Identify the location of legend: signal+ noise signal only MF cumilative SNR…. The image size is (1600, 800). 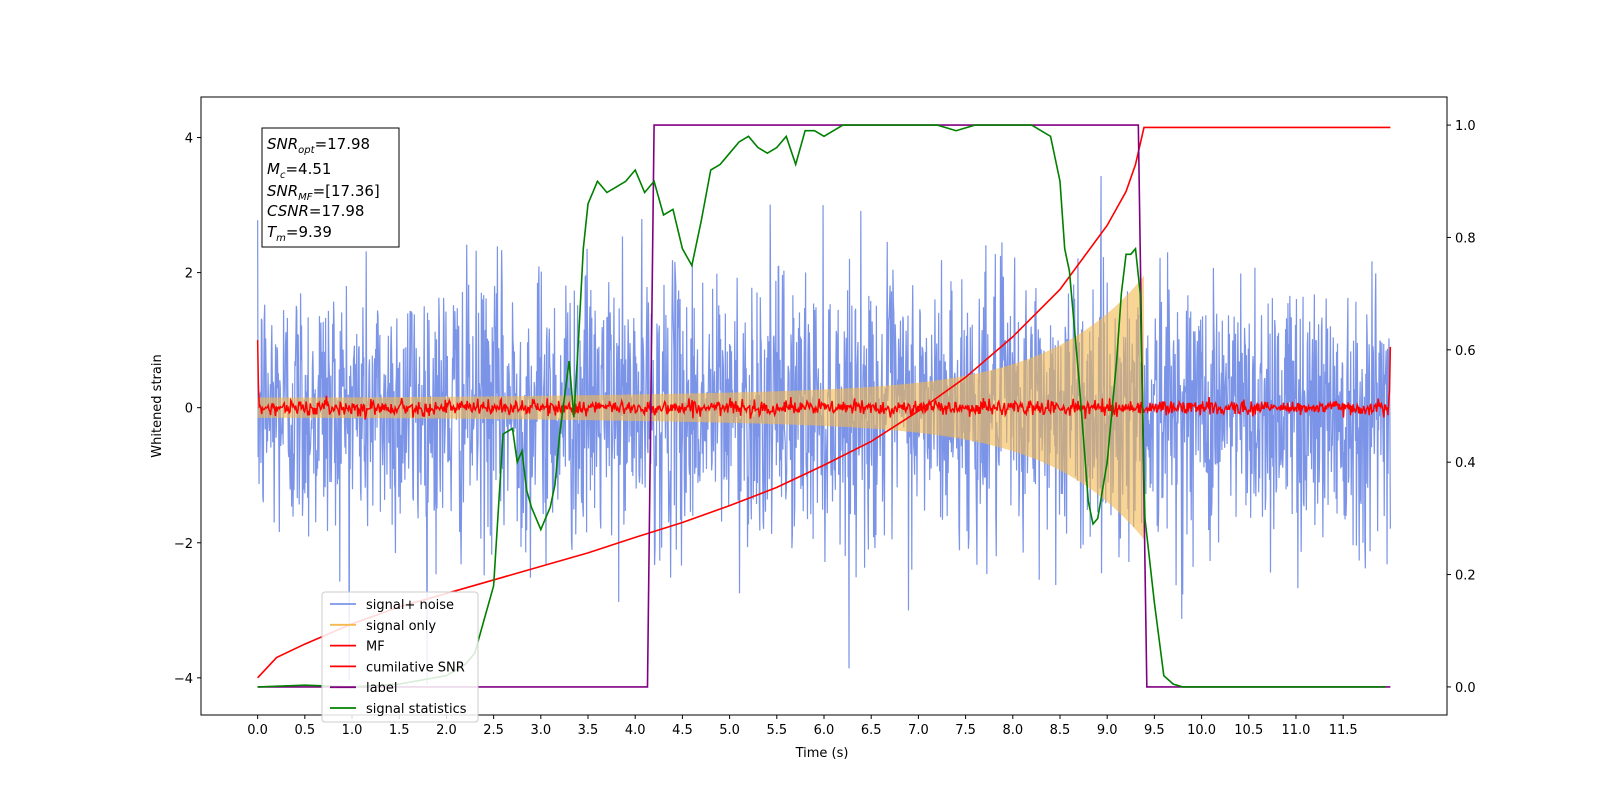
(400, 657).